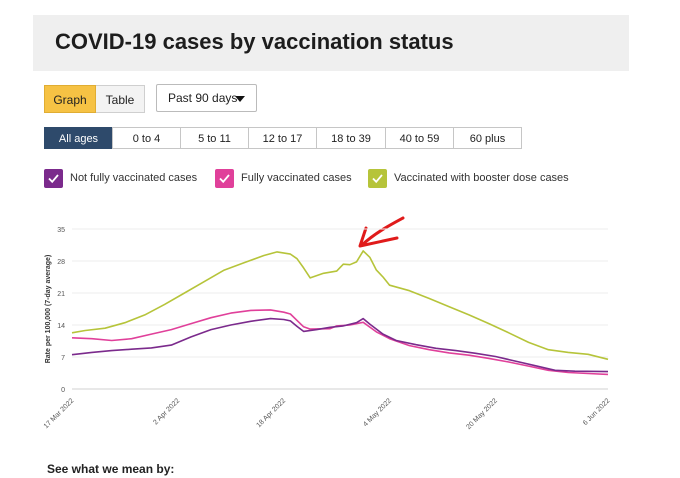 The width and height of the screenshot is (680, 478). What do you see at coordinates (134, 178) in the screenshot?
I see `legend-label: Not fully vaccinated cases` at bounding box center [134, 178].